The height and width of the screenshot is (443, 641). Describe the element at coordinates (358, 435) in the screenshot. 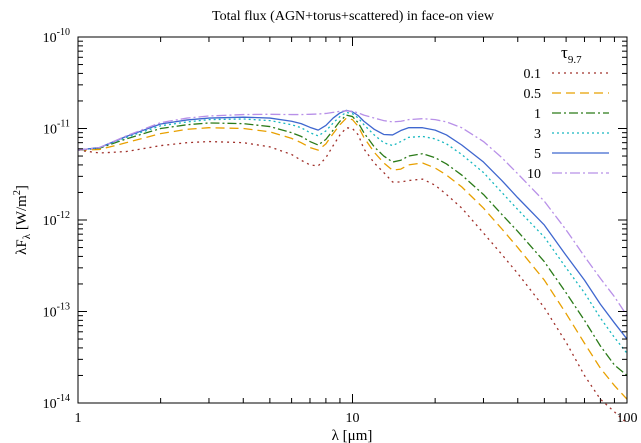

I see `x-axis-label-unit: μm` at that location.